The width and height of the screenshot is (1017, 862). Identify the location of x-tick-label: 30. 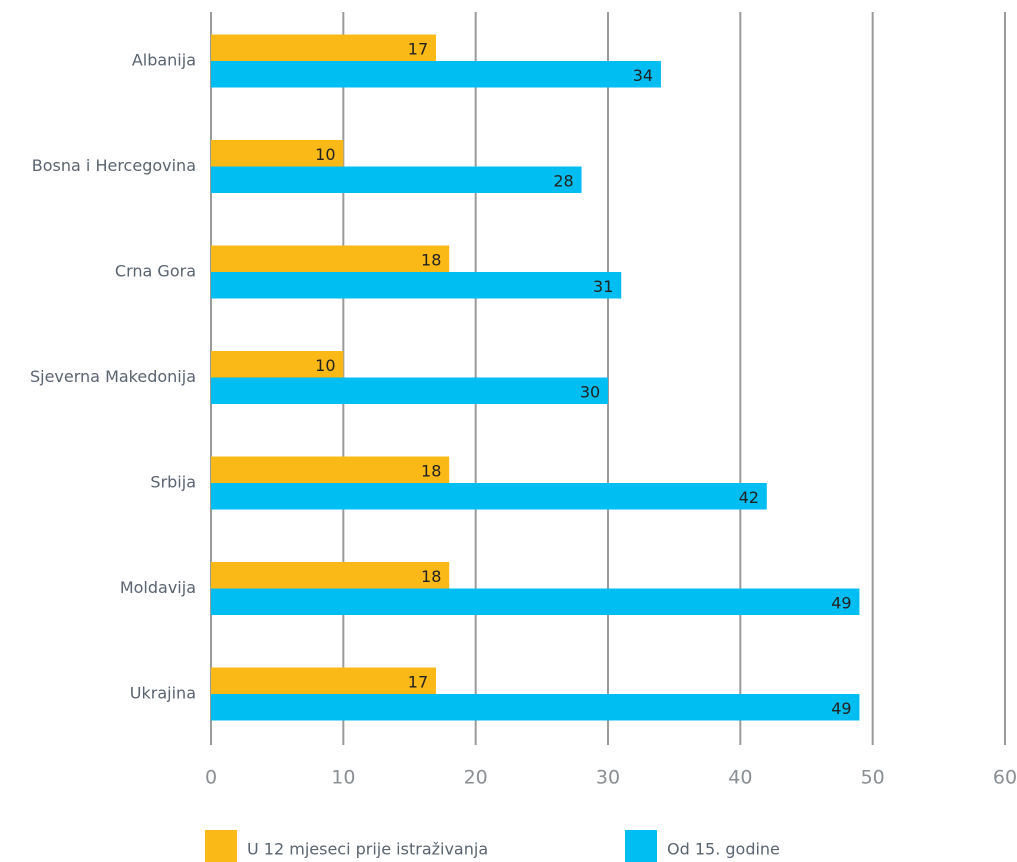
(608, 778).